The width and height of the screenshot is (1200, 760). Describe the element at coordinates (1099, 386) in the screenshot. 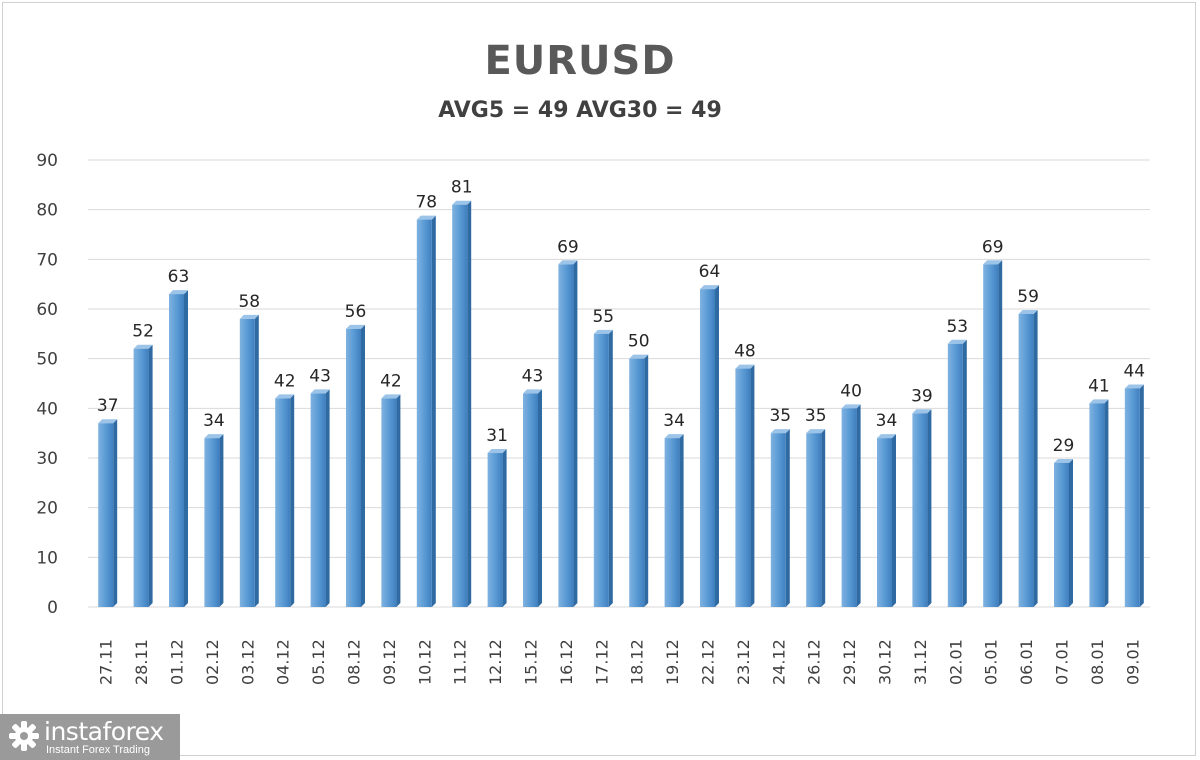

I see `data-label: 41` at that location.